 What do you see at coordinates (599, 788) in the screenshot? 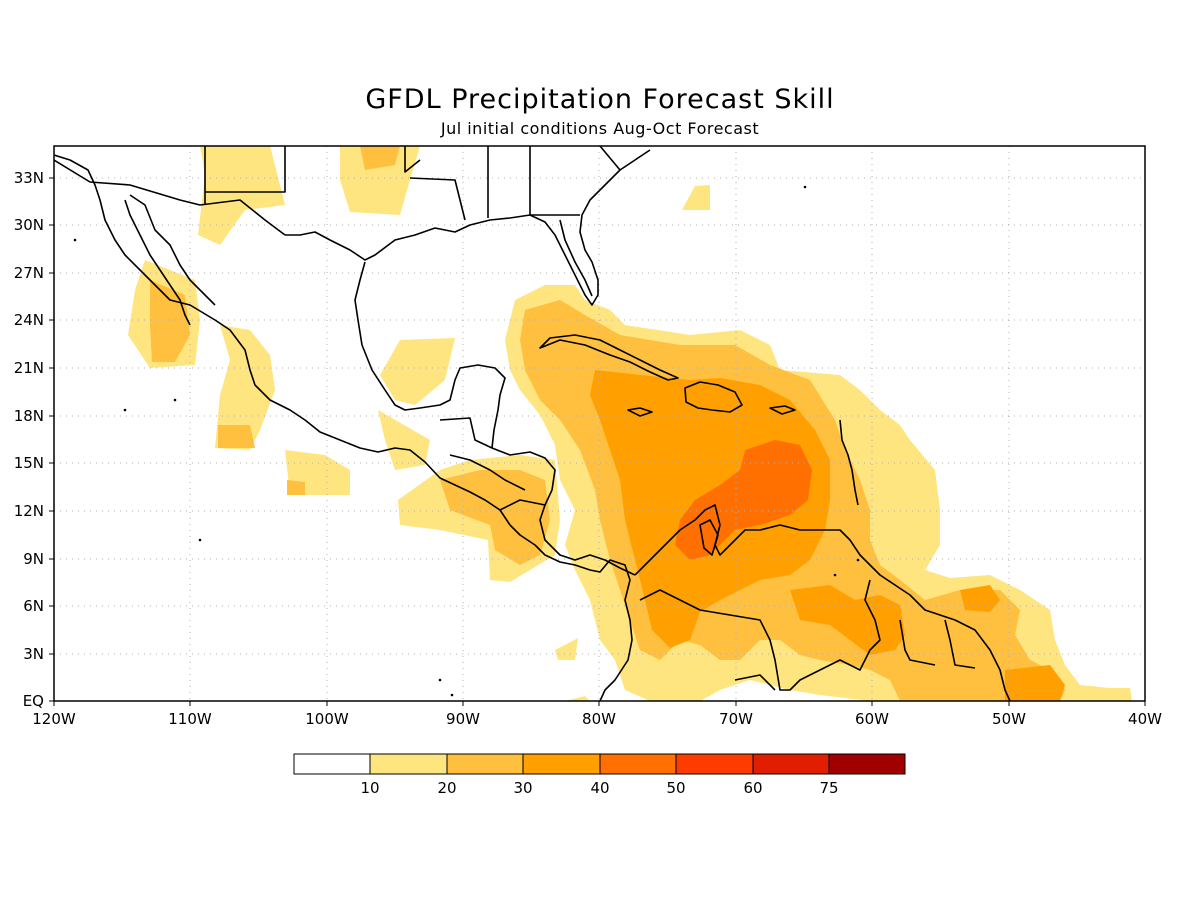
I see `colorbar-label: 40` at bounding box center [599, 788].